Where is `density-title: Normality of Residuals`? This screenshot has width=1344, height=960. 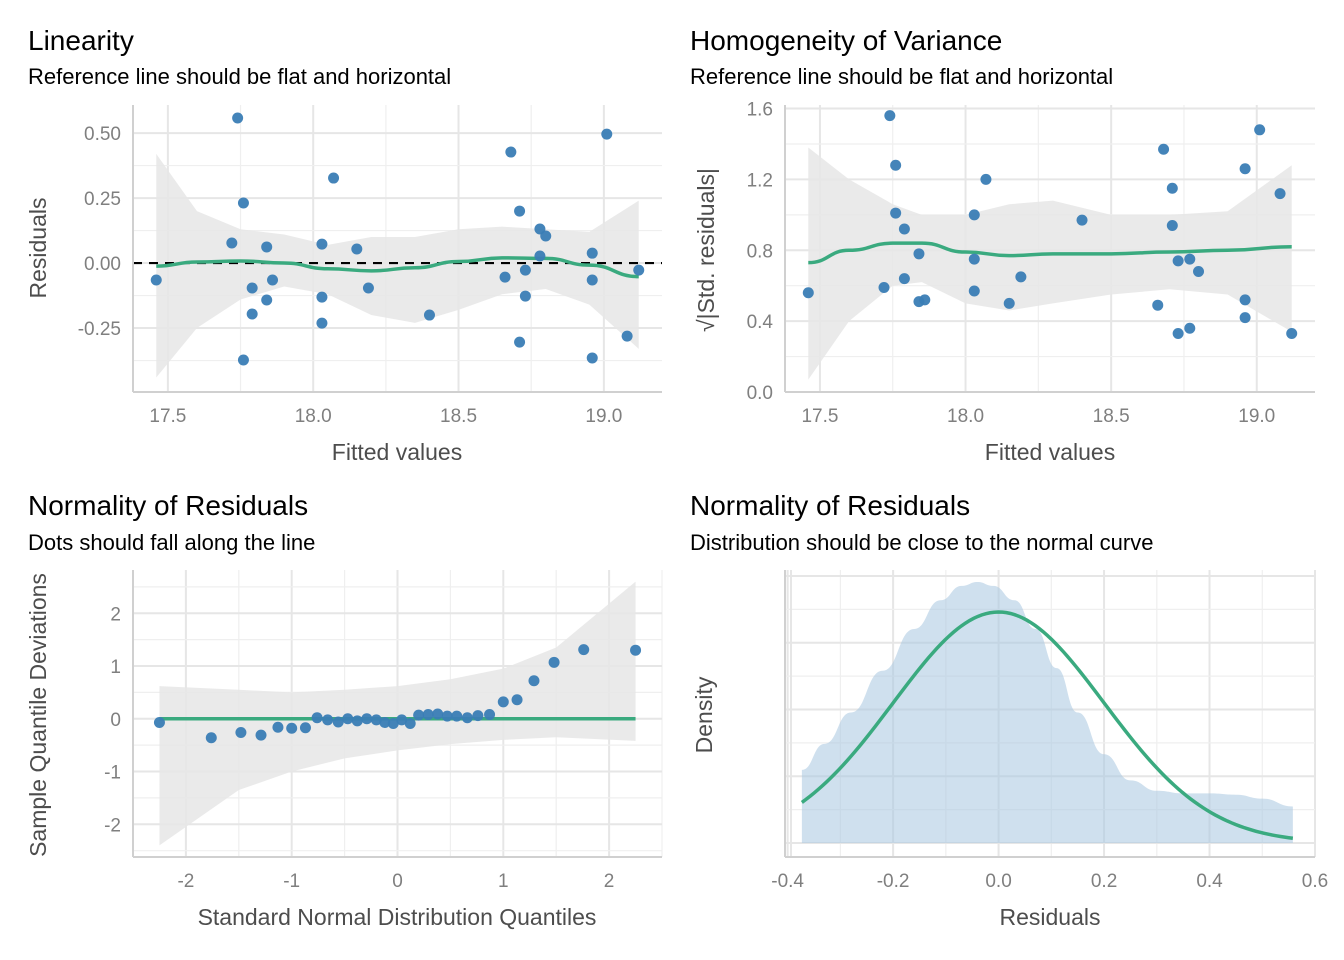
density-title: Normality of Residuals is located at coordinates (830, 505).